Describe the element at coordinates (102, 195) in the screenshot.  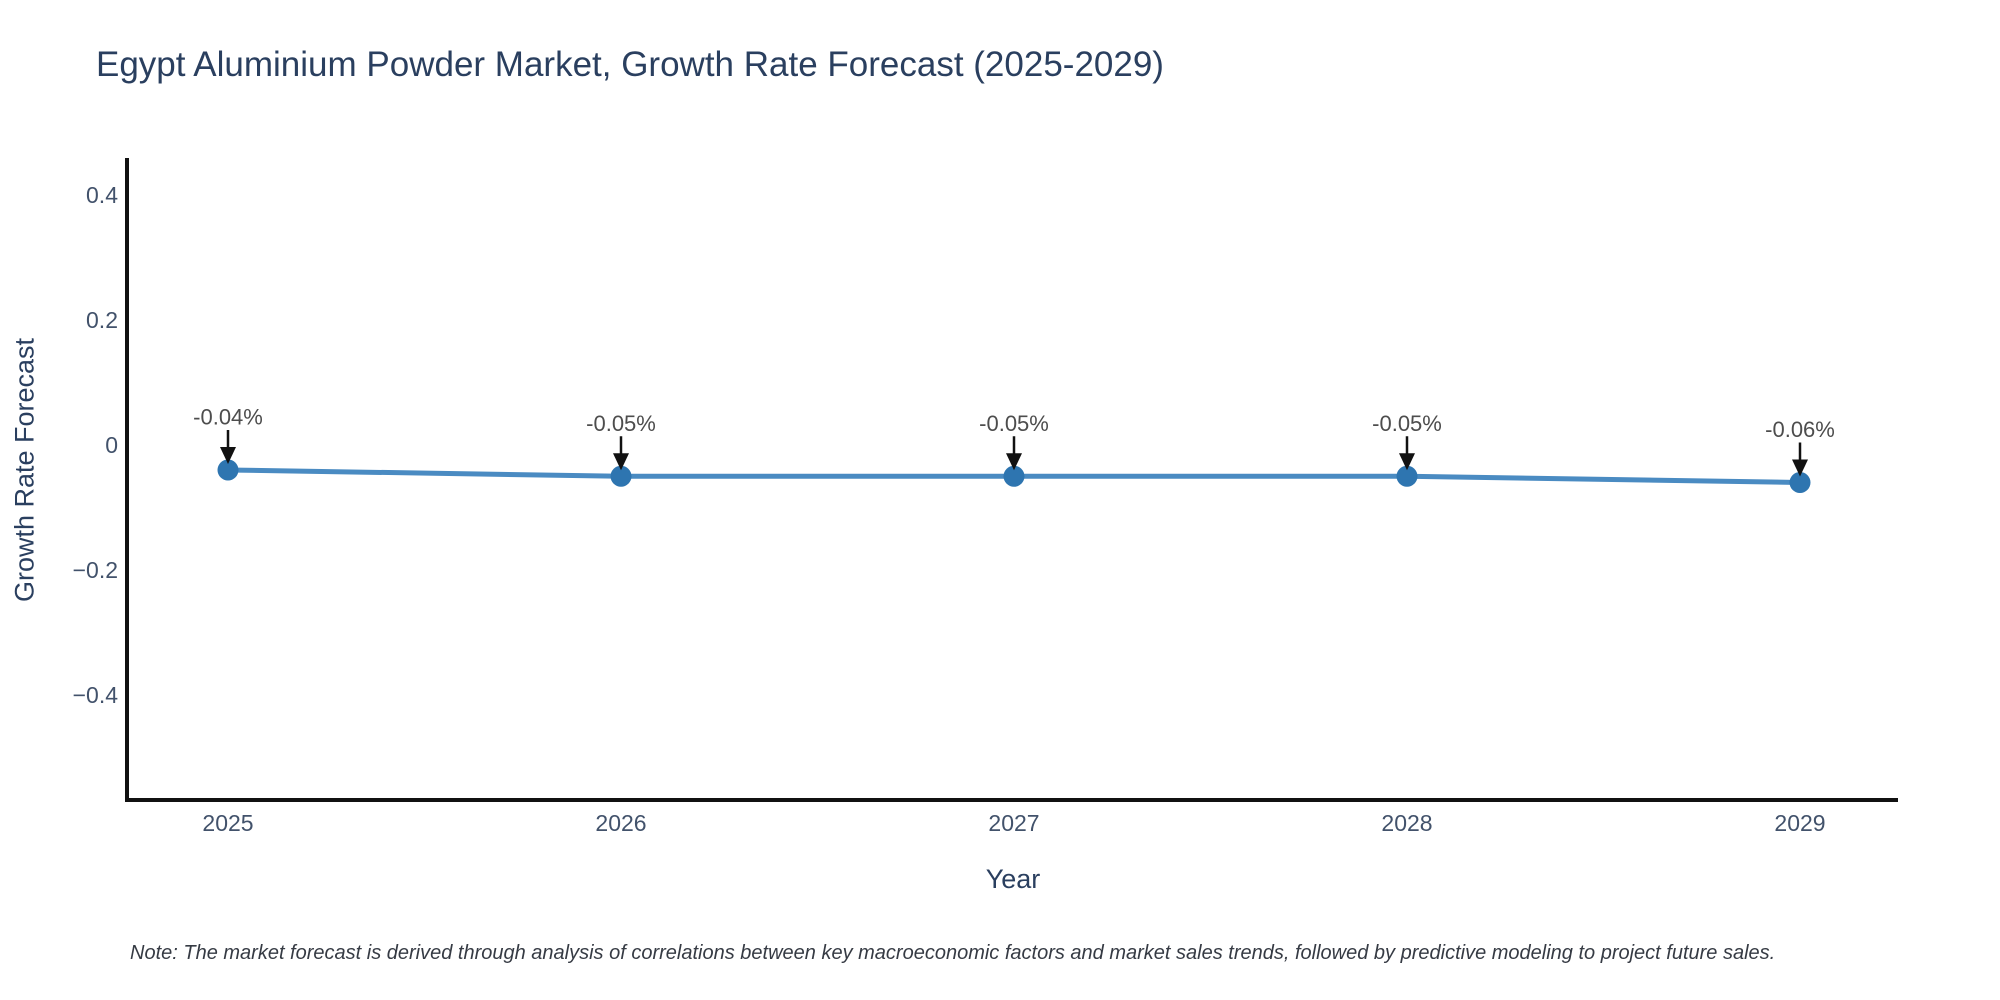
I see `y-tick-label: 0.4` at that location.